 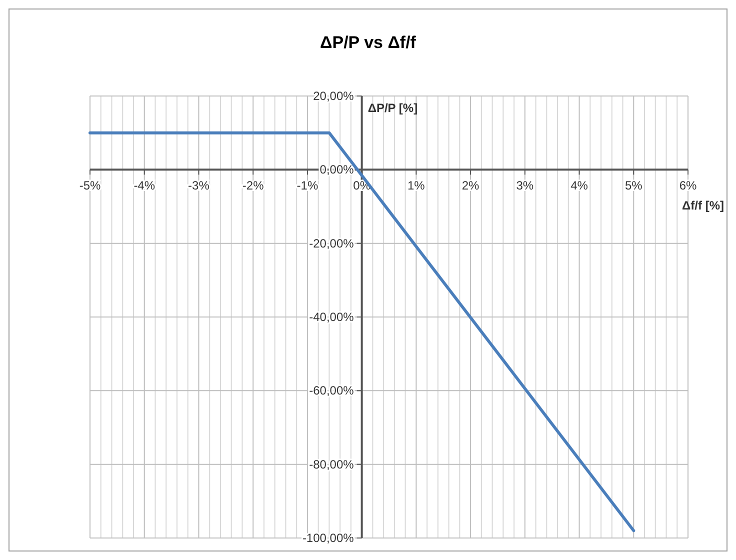 What do you see at coordinates (331, 243) in the screenshot?
I see `y-tick-label: -20,00%` at bounding box center [331, 243].